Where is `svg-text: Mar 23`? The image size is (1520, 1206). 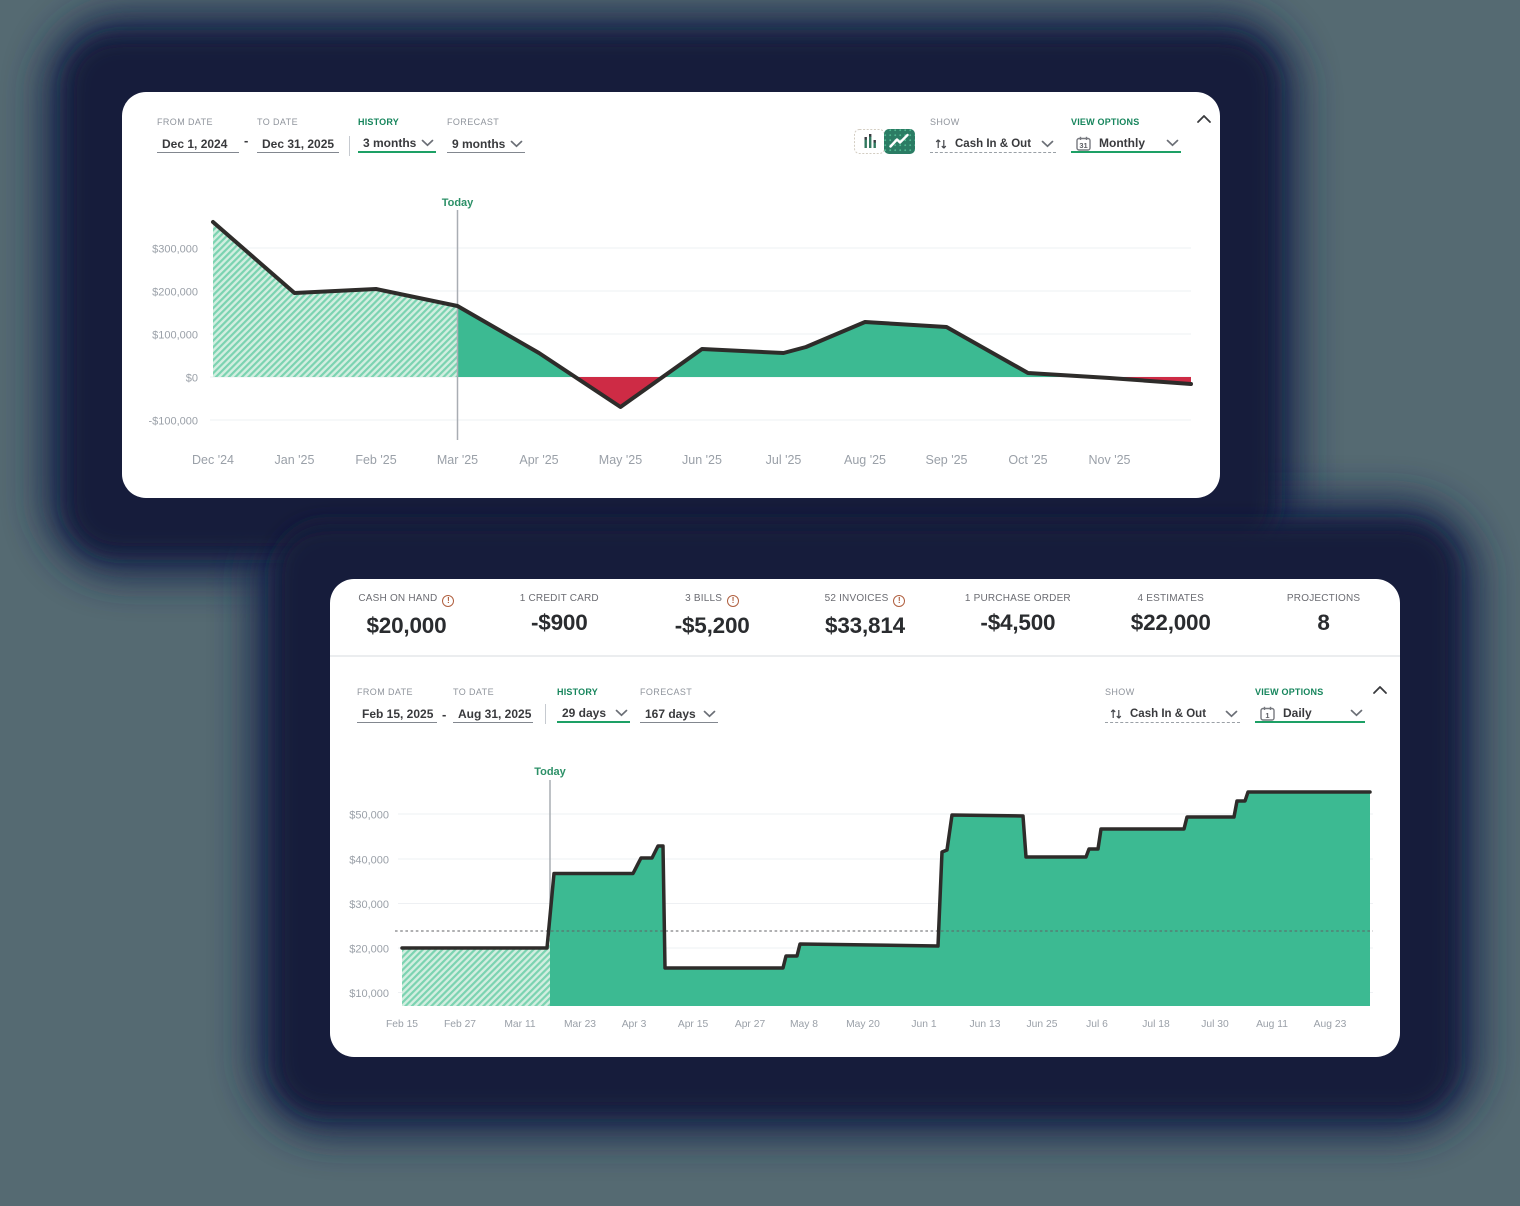 svg-text: Mar 23 is located at coordinates (580, 1024).